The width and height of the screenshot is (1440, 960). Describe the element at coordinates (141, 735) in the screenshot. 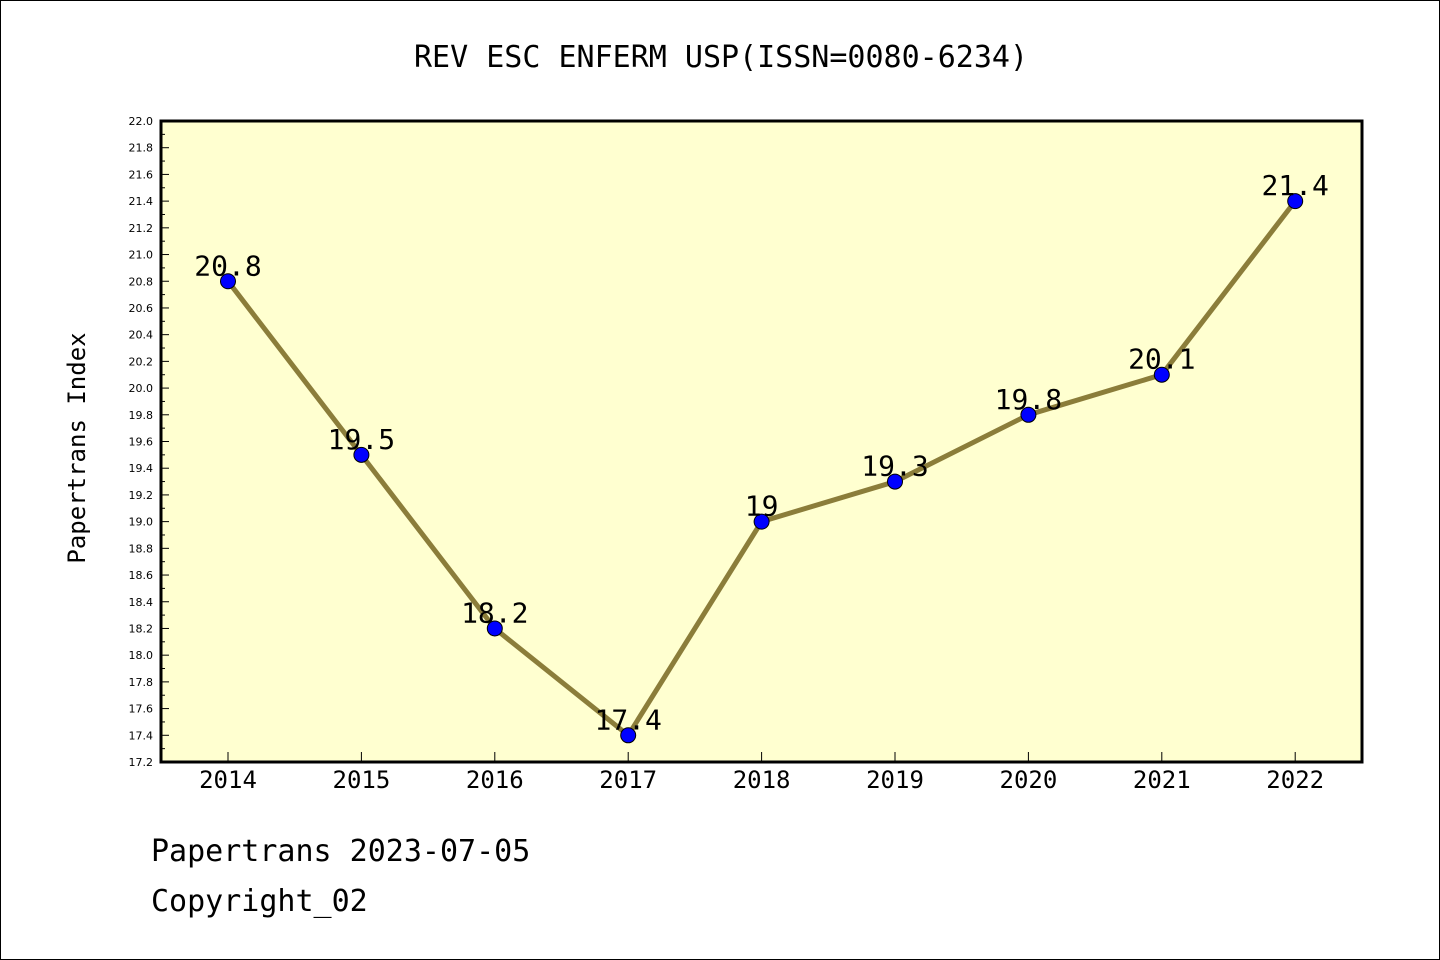

I see `y-tick-label: 17.4` at that location.